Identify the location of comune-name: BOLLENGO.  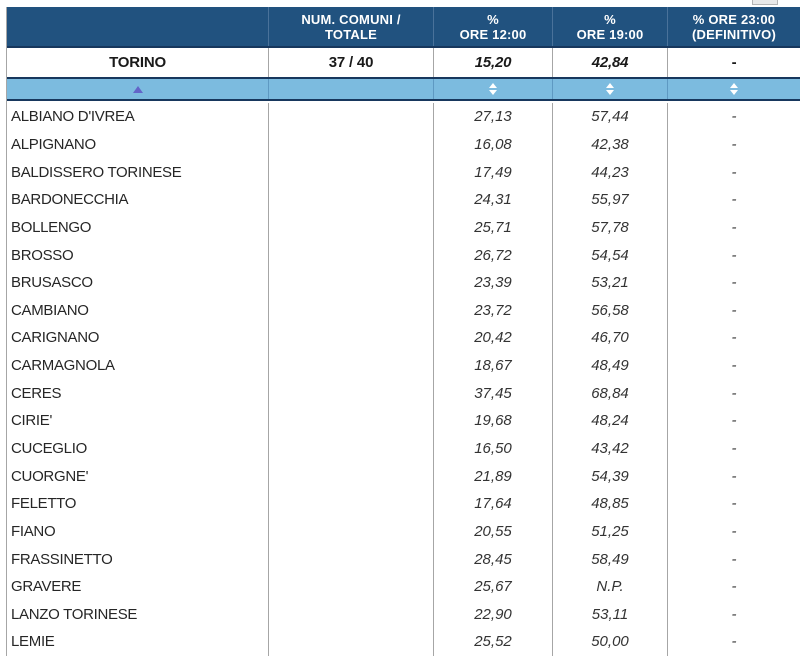
(51, 227).